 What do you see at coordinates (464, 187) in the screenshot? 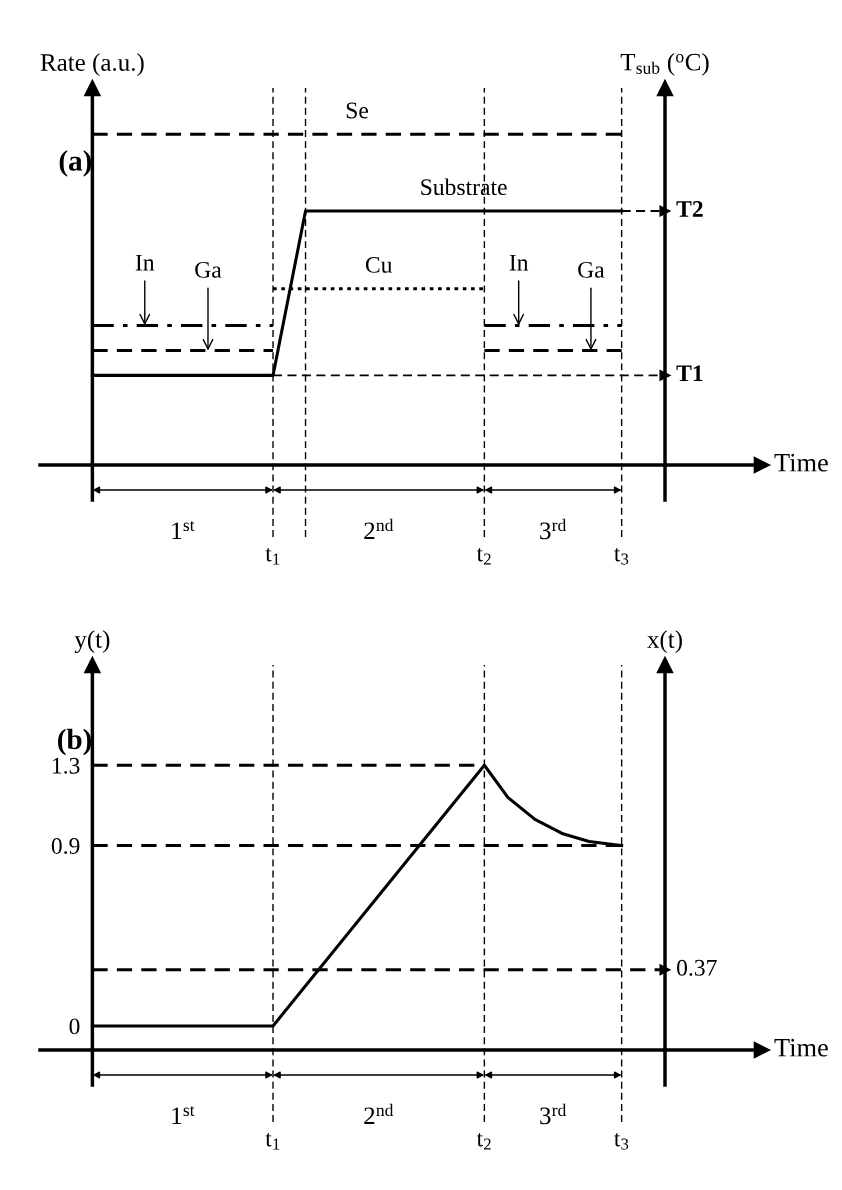
I see `series-label: Substrate` at bounding box center [464, 187].